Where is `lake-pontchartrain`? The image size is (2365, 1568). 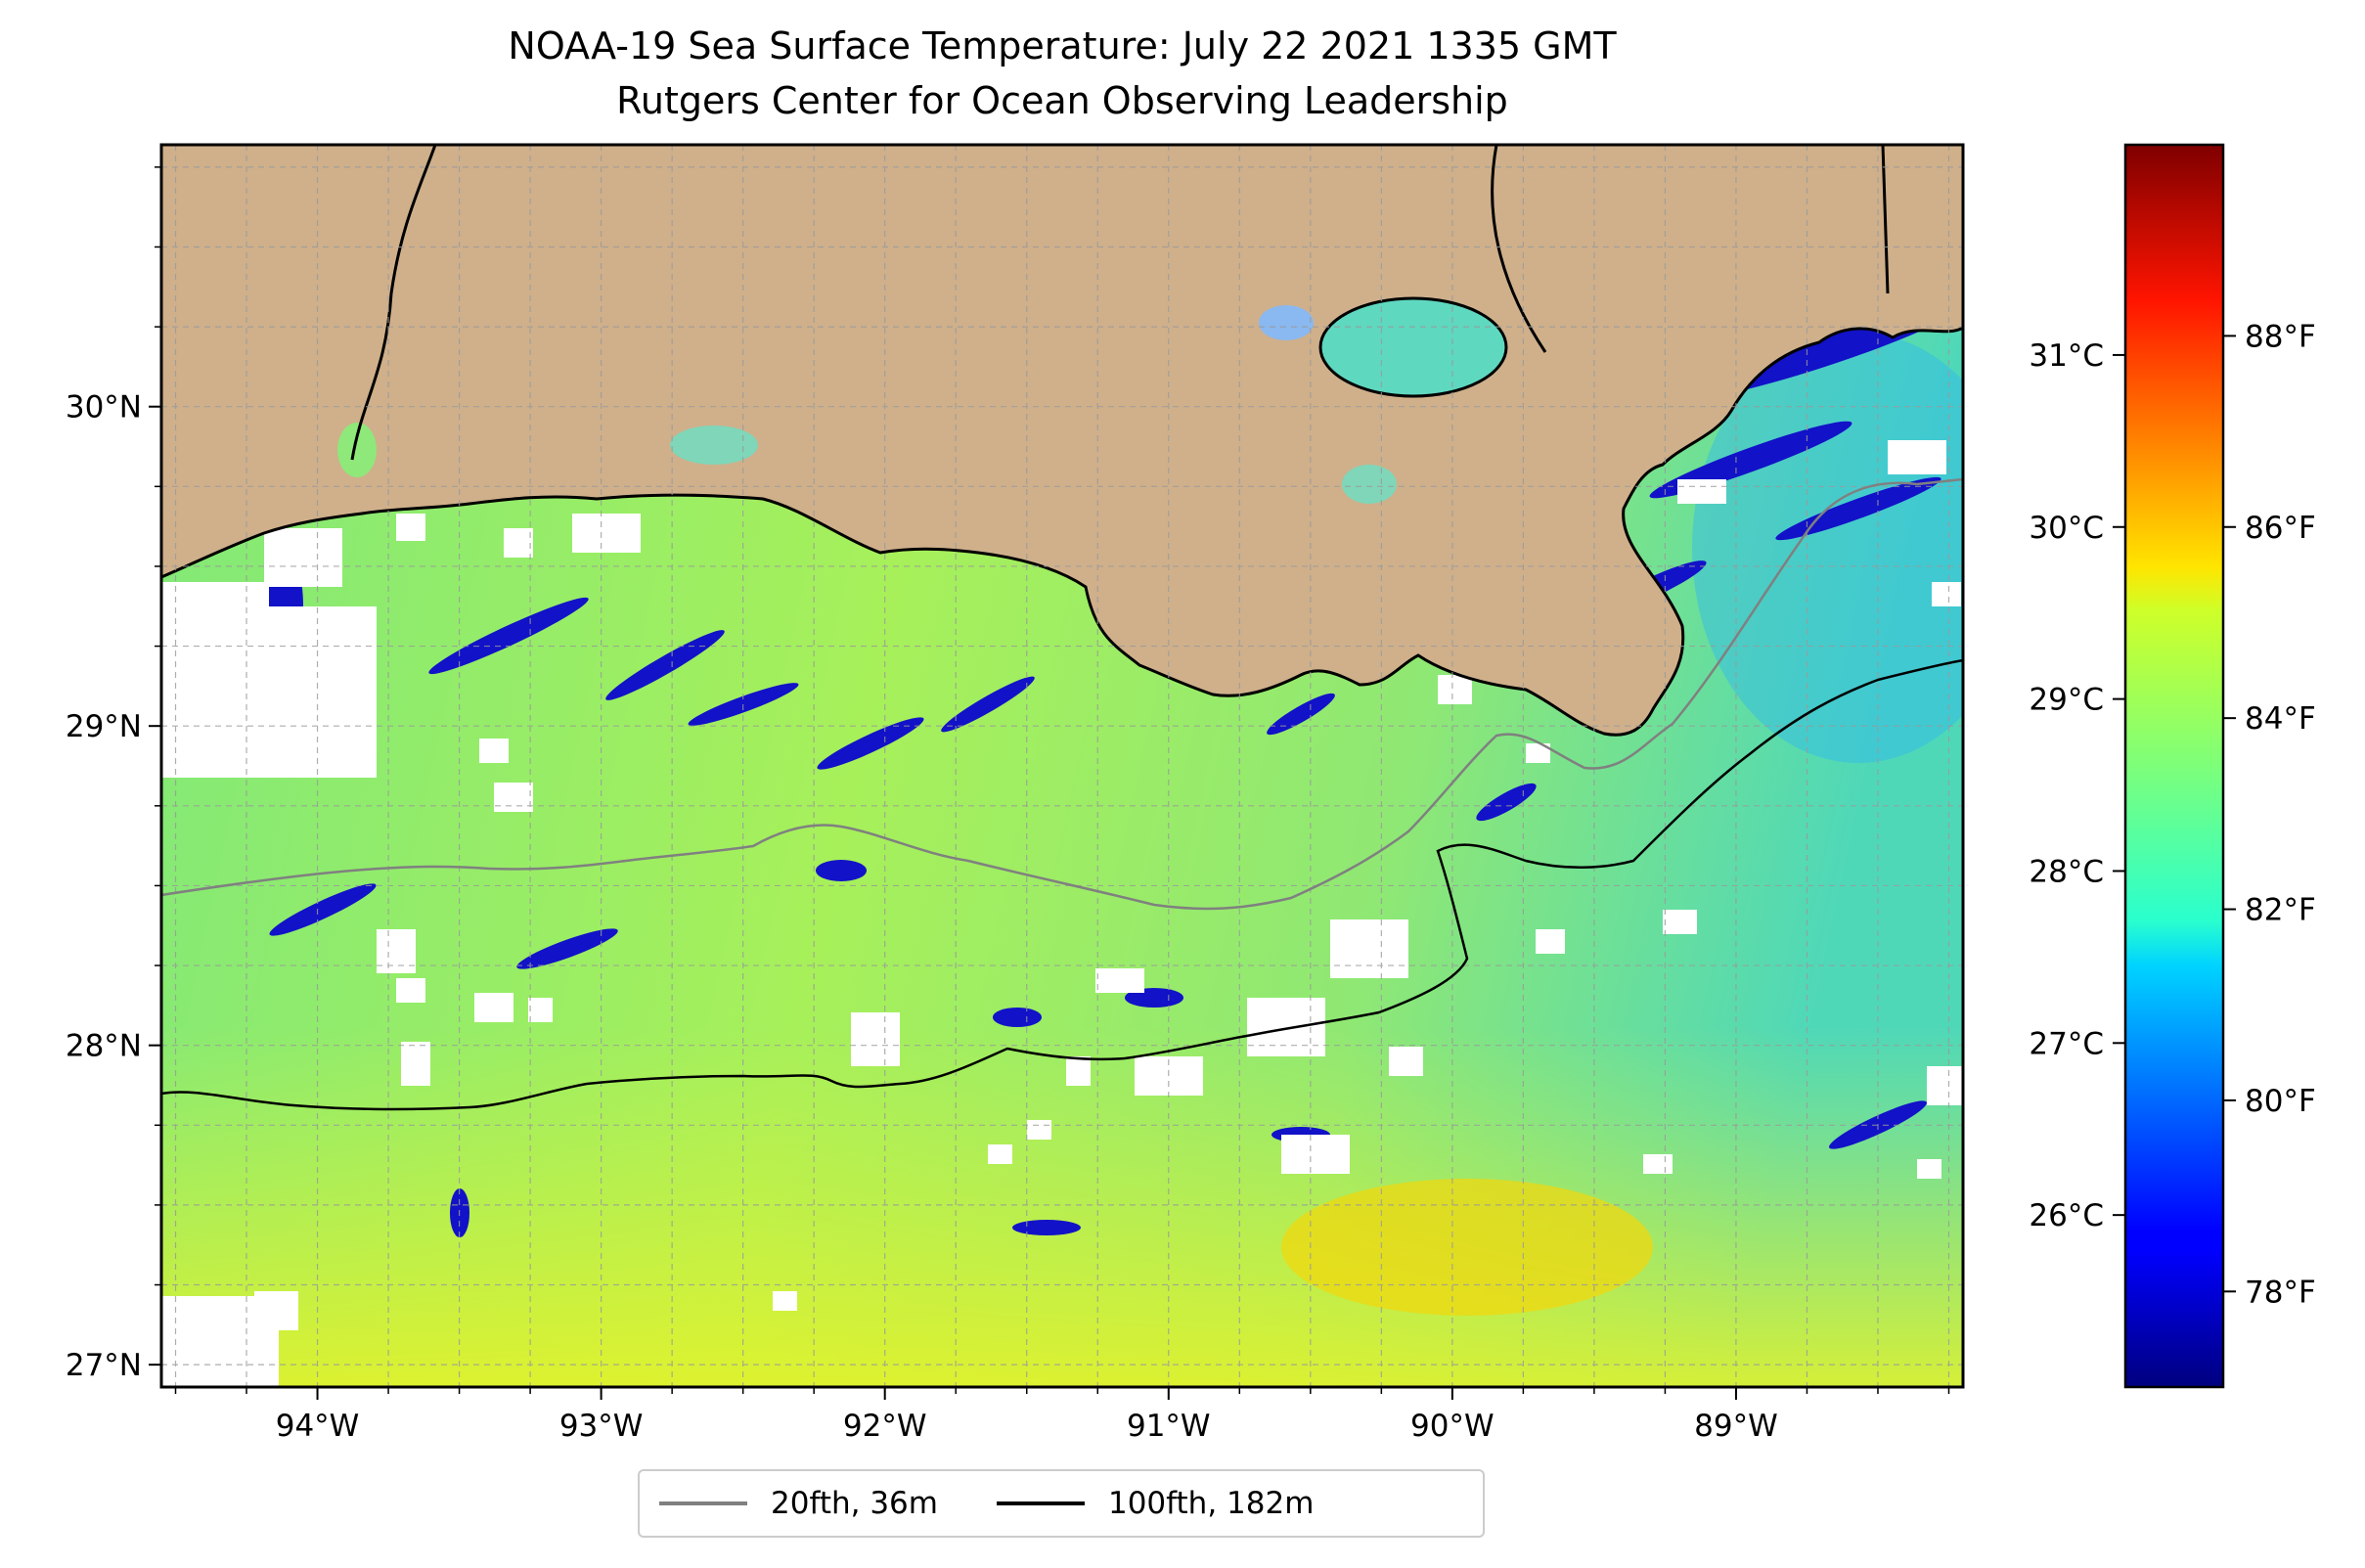 lake-pontchartrain is located at coordinates (1413, 347).